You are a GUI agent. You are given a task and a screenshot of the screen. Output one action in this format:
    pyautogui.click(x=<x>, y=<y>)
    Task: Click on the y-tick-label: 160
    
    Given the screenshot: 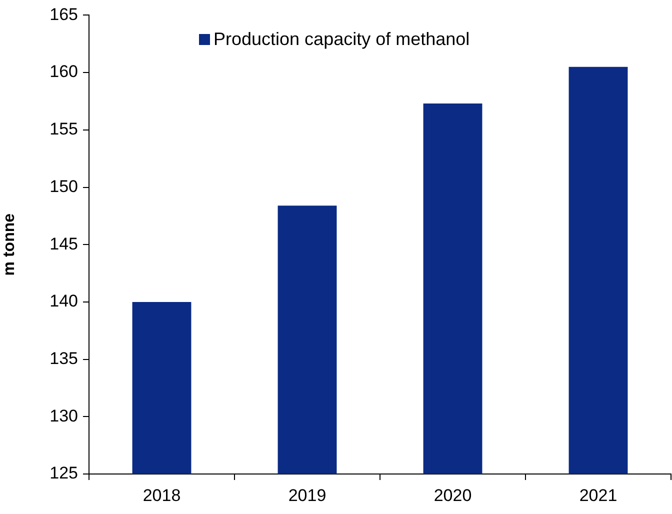 What is the action you would take?
    pyautogui.click(x=64, y=72)
    